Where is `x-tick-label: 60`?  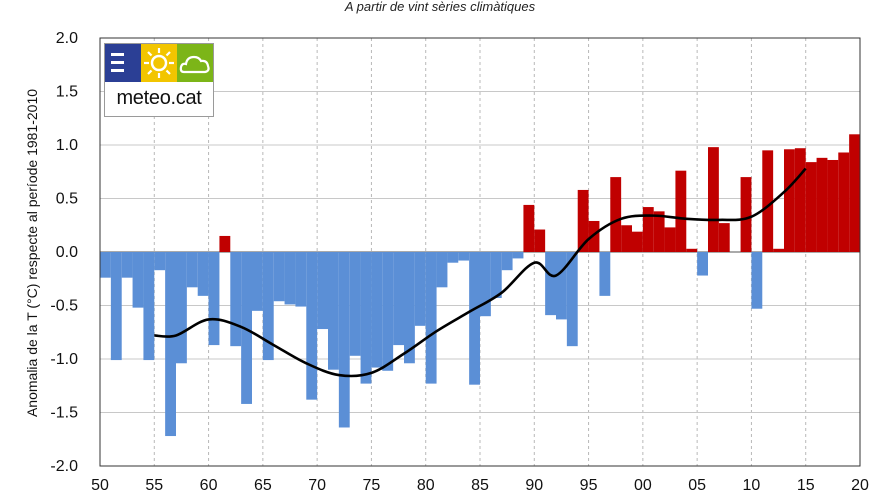
x-tick-label: 60 is located at coordinates (209, 485).